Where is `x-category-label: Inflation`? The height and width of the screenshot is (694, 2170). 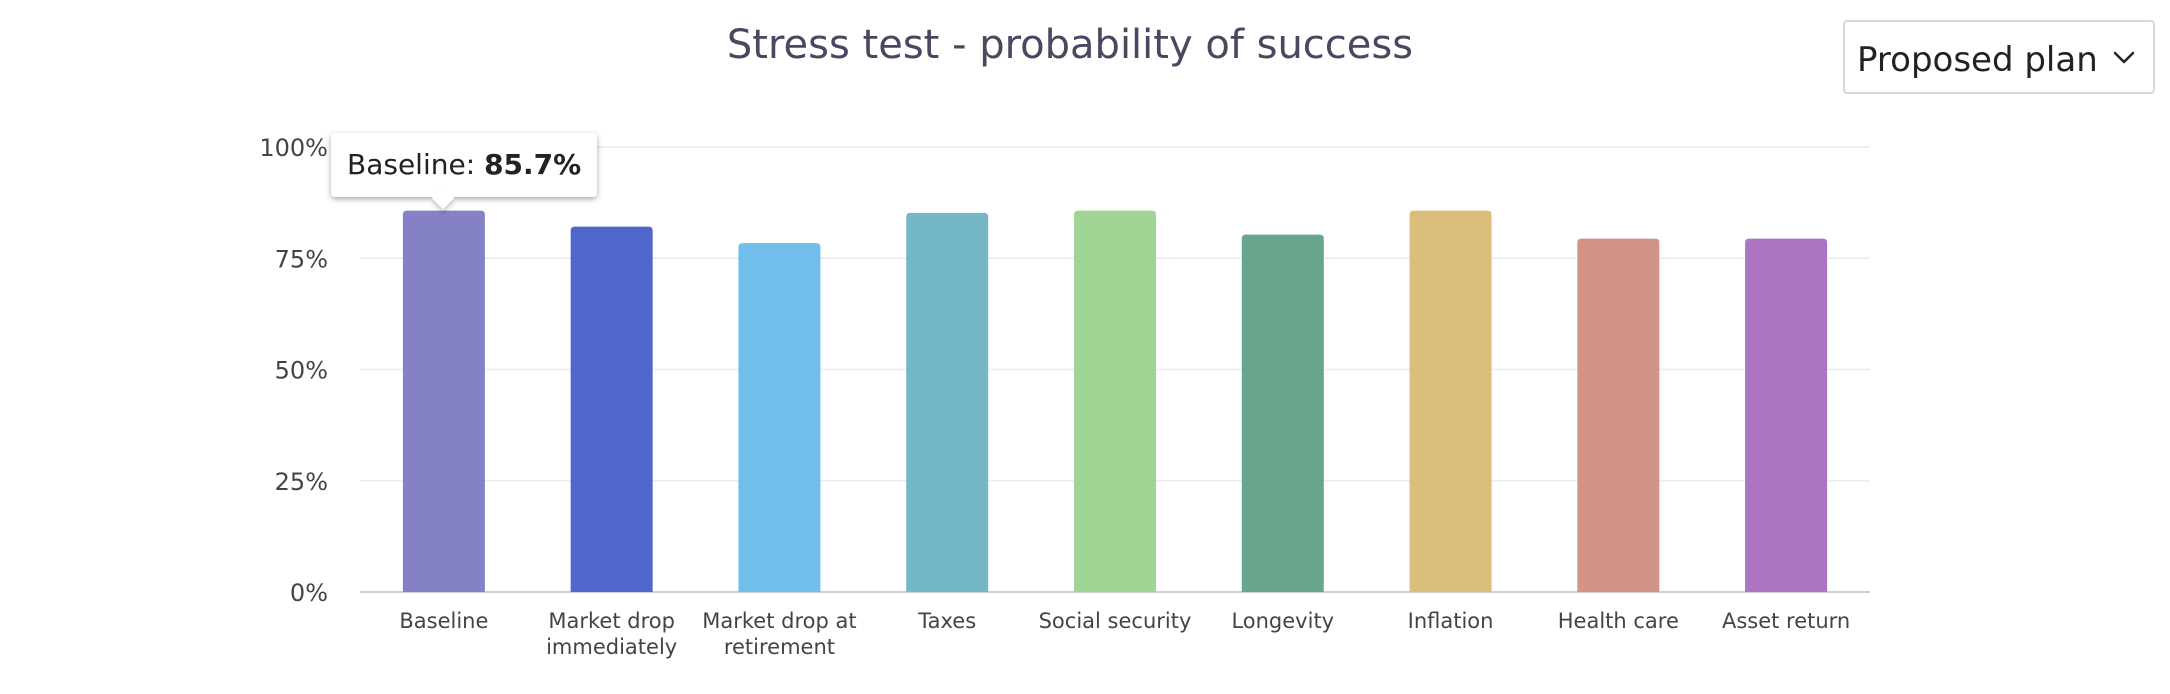 x-category-label: Inflation is located at coordinates (1451, 621).